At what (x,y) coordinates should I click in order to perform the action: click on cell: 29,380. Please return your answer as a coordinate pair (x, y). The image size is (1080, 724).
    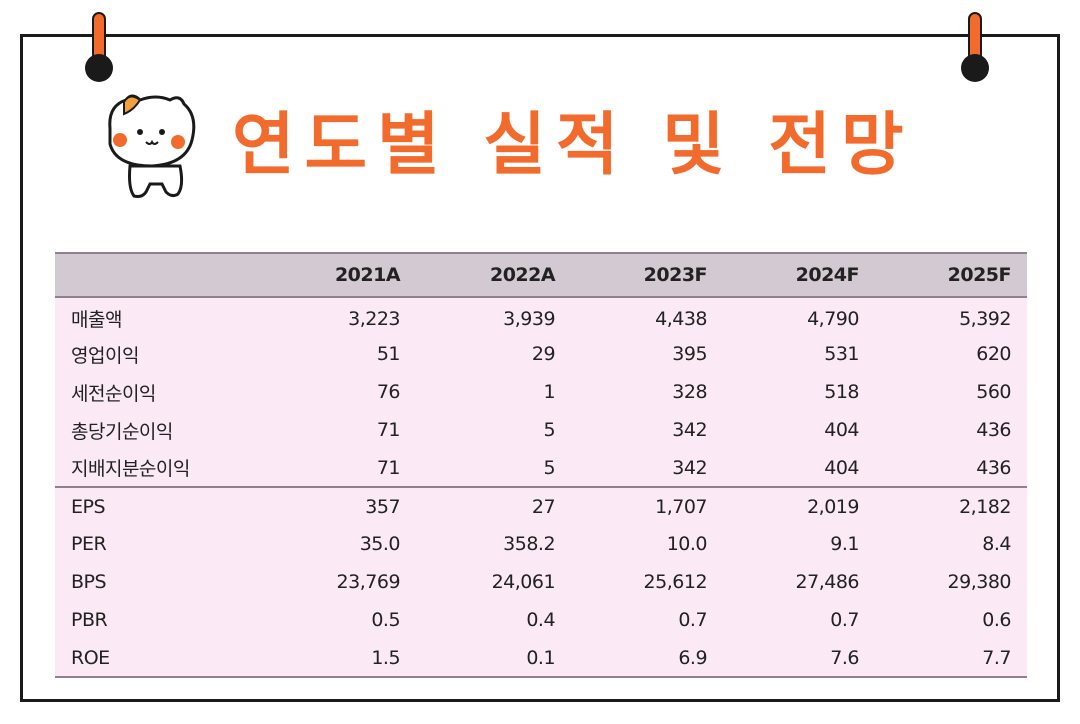
    Looking at the image, I should click on (979, 582).